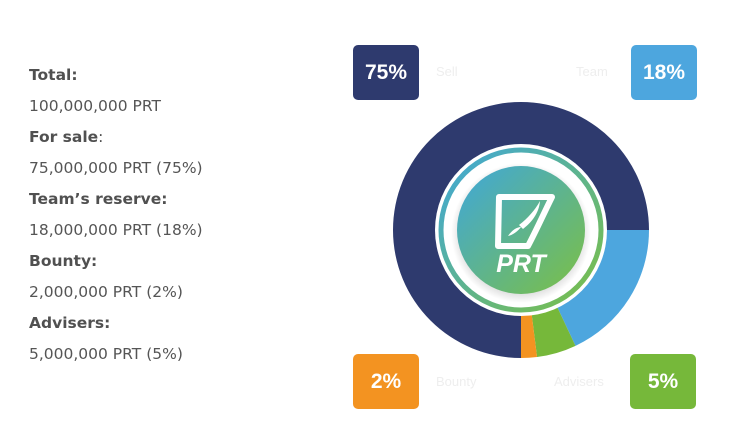 The height and width of the screenshot is (432, 737). I want to click on team-percent-badge: 18%, so click(664, 72).